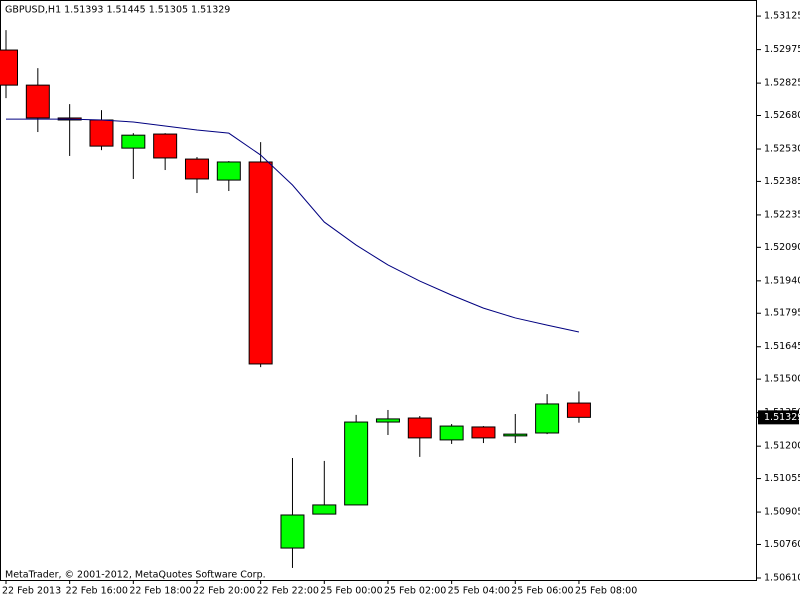 This screenshot has width=800, height=600. What do you see at coordinates (782, 512) in the screenshot?
I see `y-tick-label: 1.50905` at bounding box center [782, 512].